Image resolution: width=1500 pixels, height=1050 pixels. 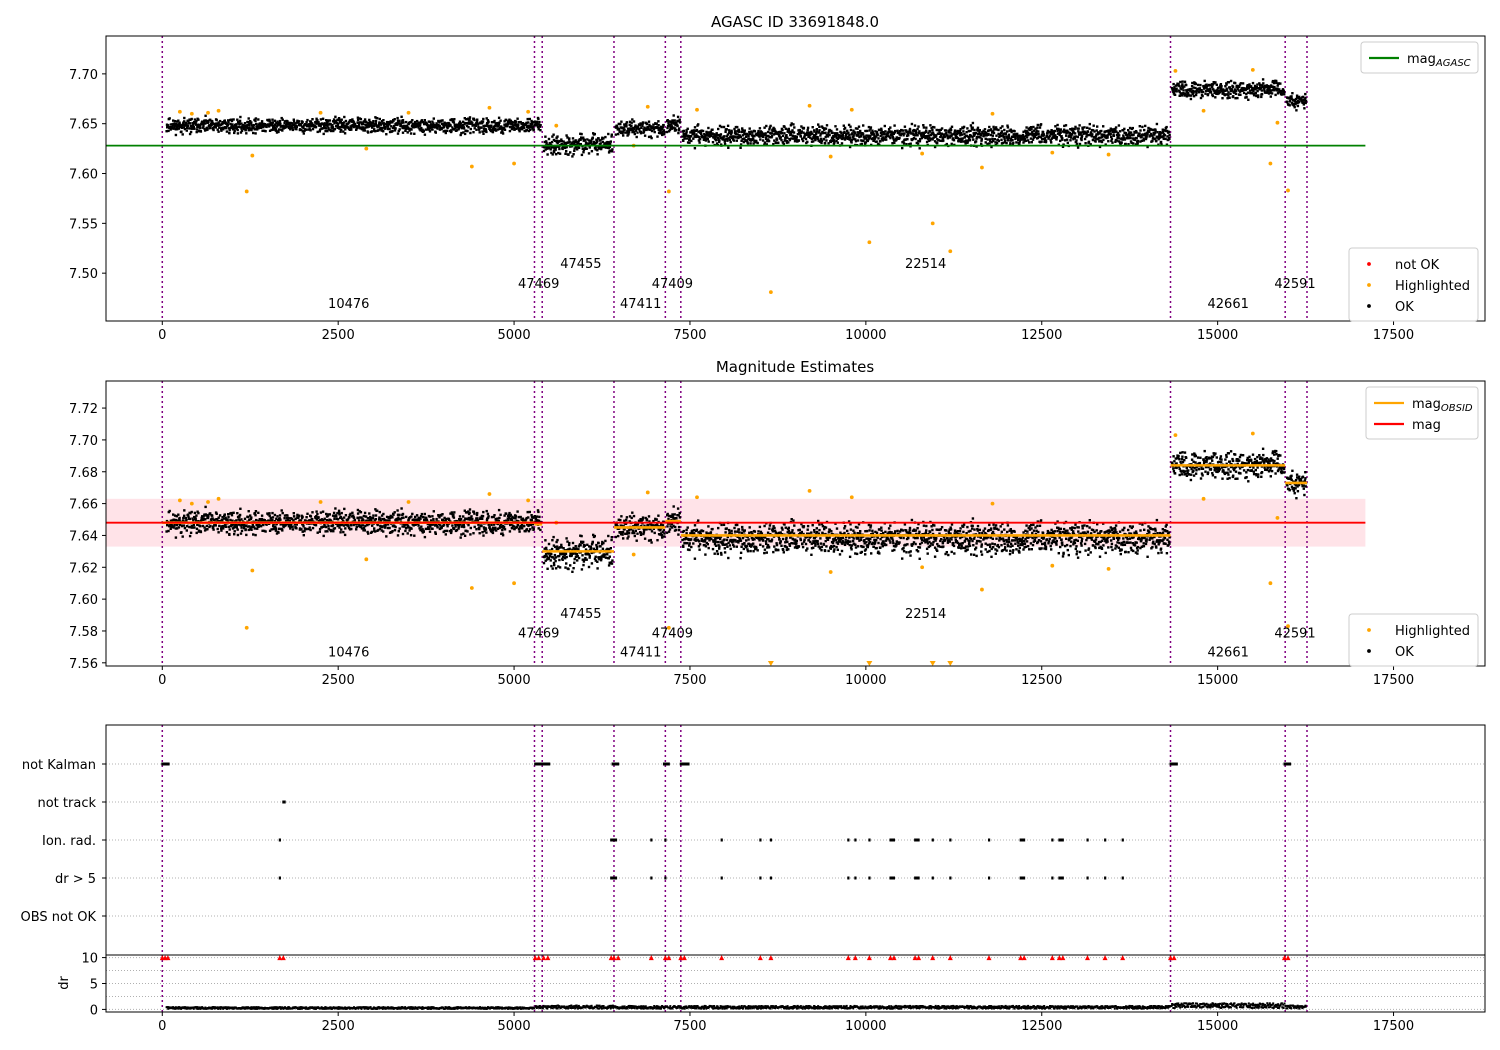 What do you see at coordinates (672, 284) in the screenshot?
I see `obsid-label: 47409` at bounding box center [672, 284].